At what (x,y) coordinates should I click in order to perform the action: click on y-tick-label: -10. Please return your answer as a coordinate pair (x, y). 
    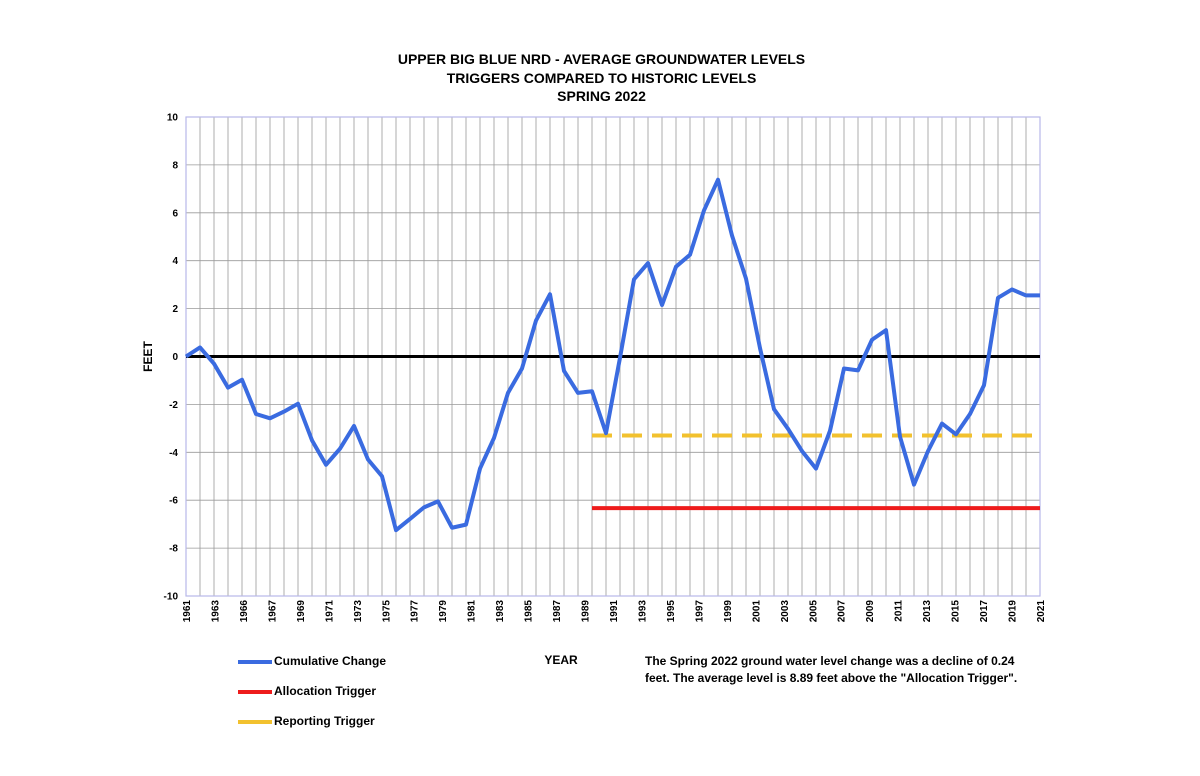
    Looking at the image, I should click on (171, 597).